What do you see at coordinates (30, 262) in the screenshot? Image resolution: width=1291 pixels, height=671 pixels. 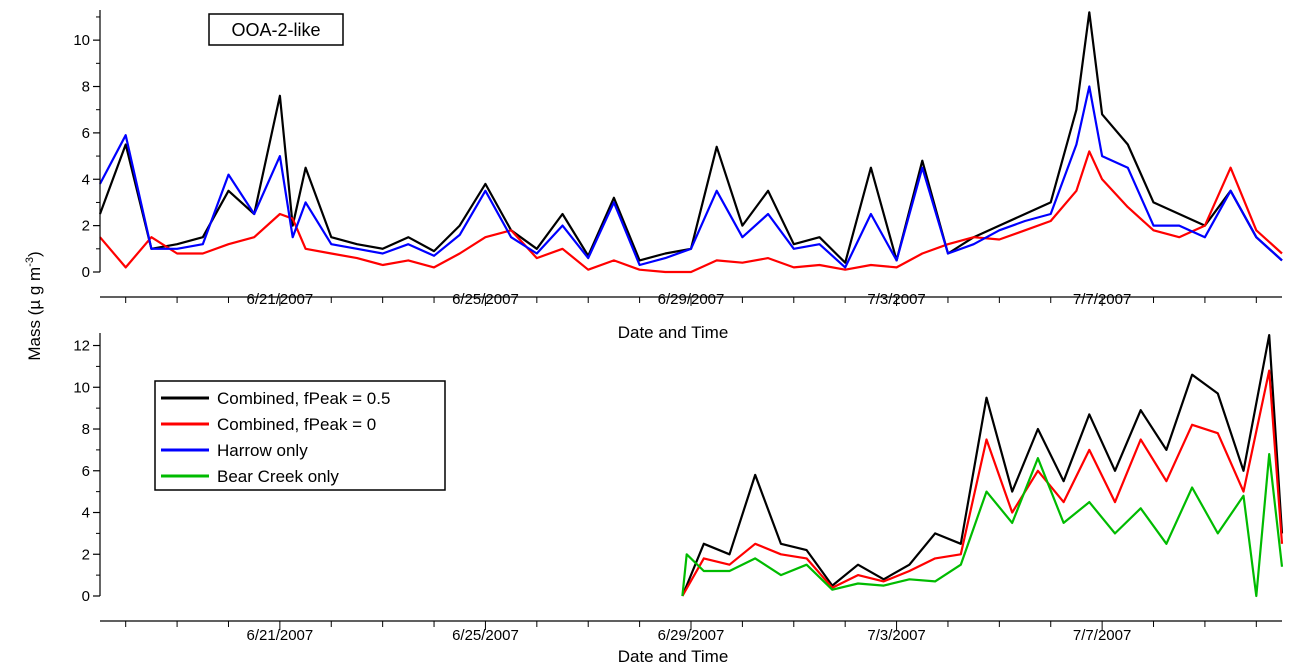 I see `y-axis-title-superscript: -3` at bounding box center [30, 262].